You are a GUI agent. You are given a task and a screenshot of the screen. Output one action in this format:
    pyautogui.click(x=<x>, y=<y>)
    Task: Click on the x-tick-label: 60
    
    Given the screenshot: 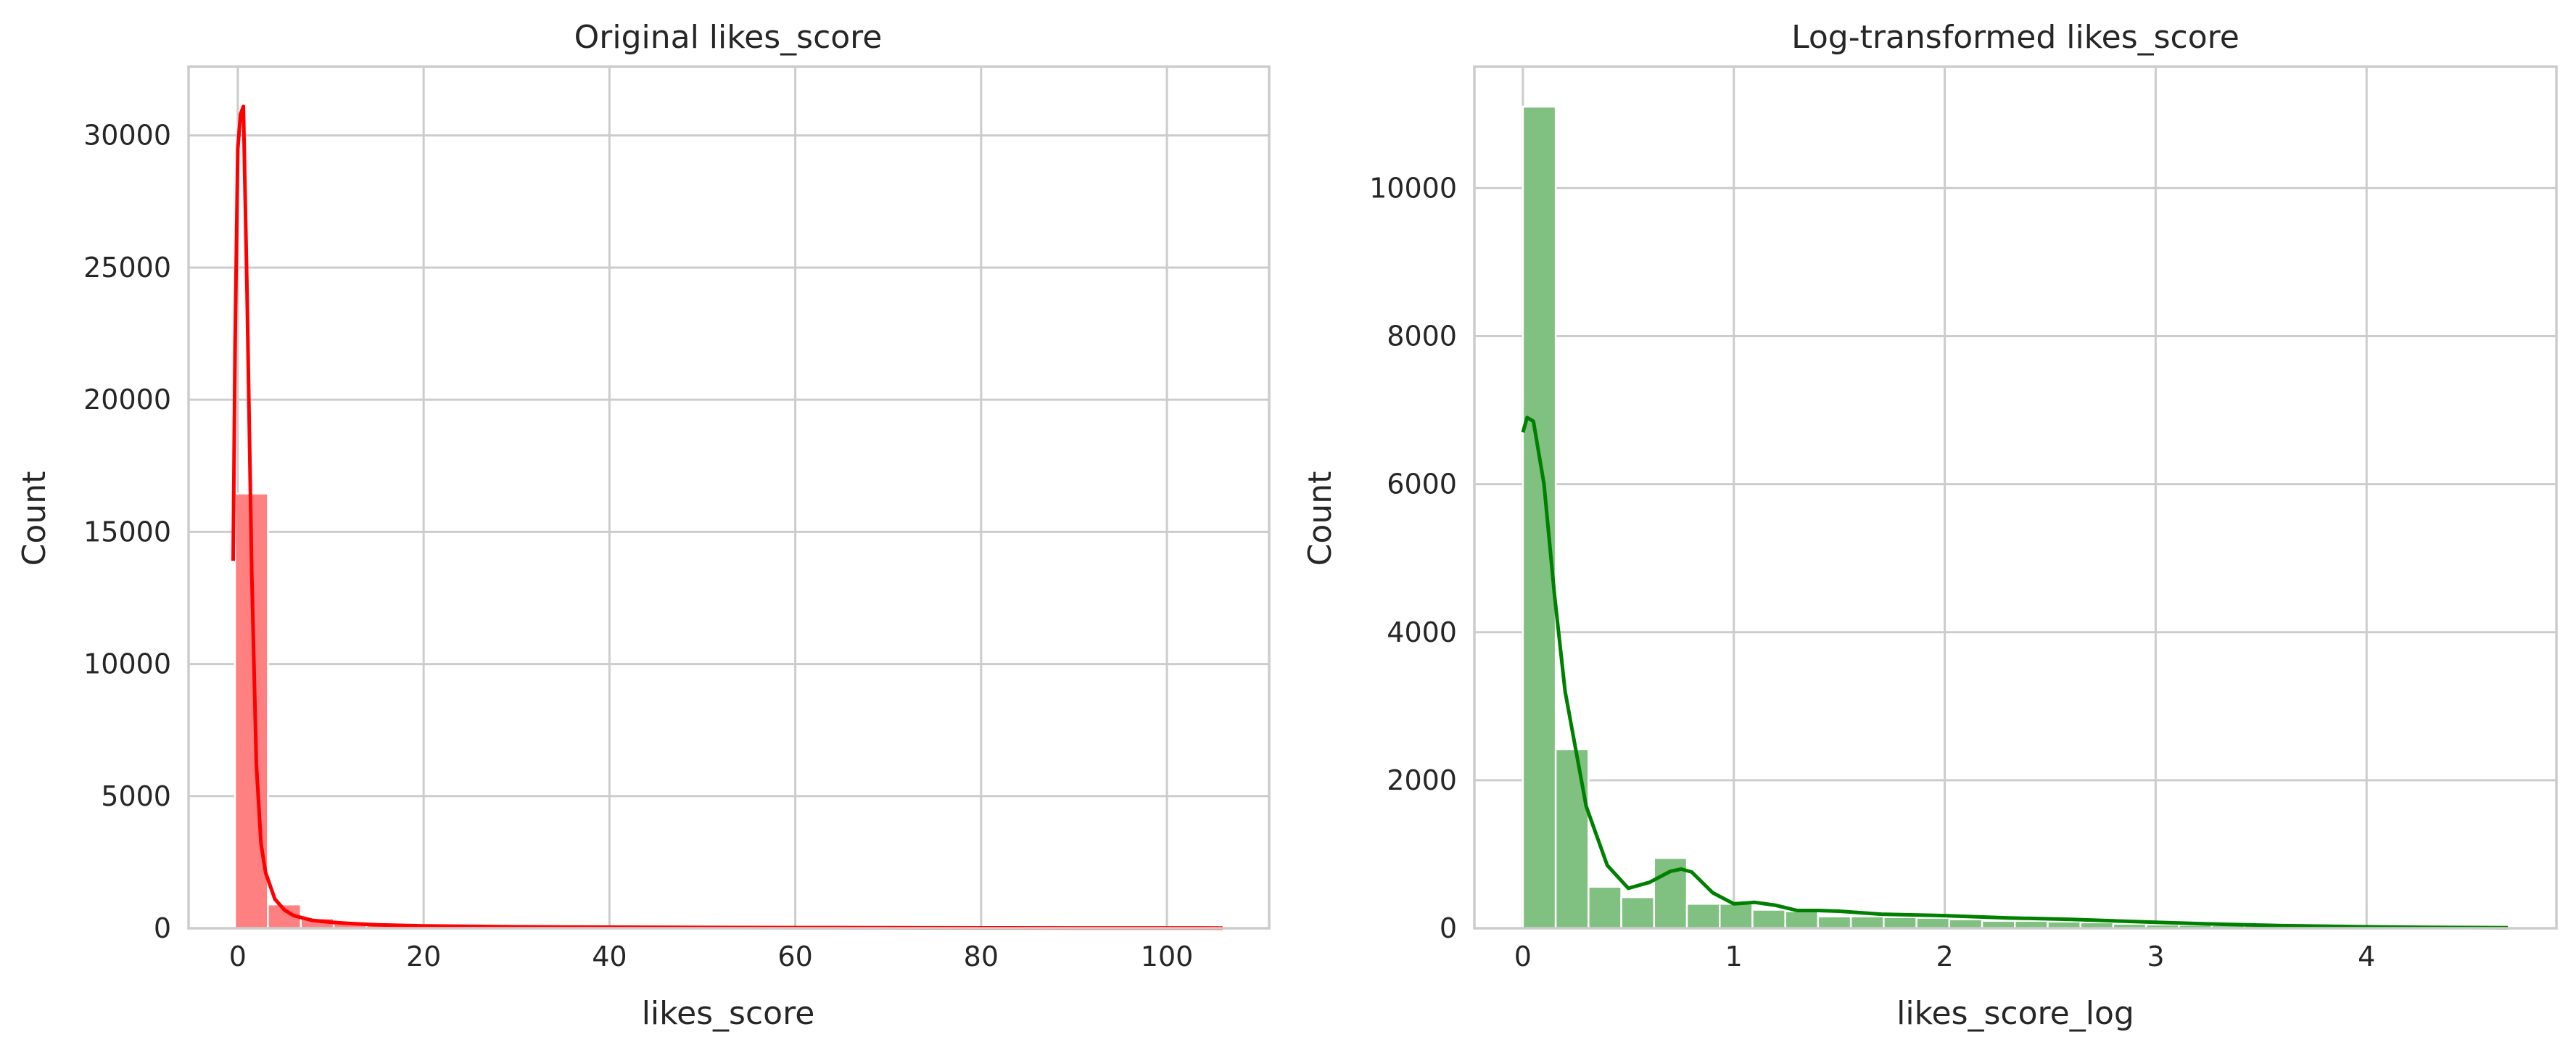 What is the action you would take?
    pyautogui.click(x=794, y=957)
    